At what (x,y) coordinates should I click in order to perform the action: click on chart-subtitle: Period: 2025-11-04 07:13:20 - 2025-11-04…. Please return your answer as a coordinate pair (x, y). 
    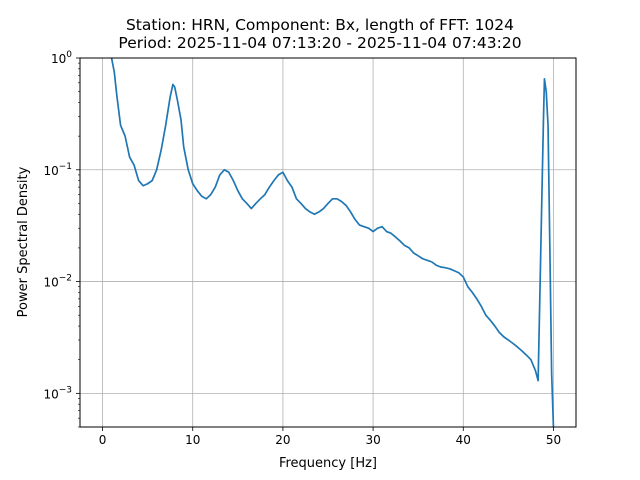
    Looking at the image, I should click on (320, 43).